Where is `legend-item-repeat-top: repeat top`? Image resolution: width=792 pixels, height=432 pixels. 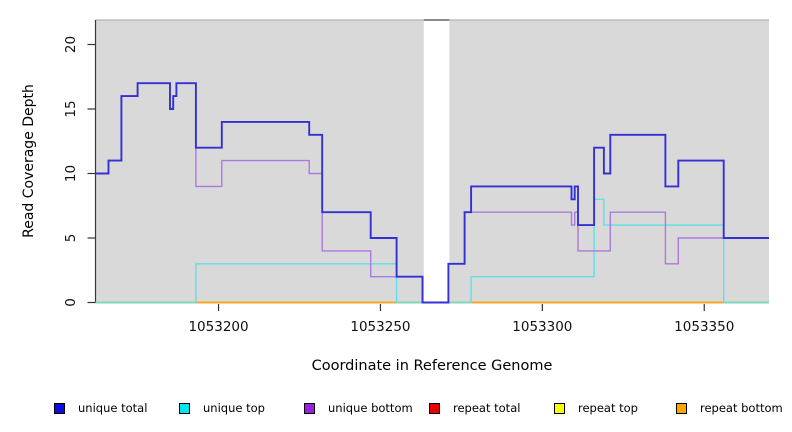 legend-item-repeat-top: repeat top is located at coordinates (596, 408).